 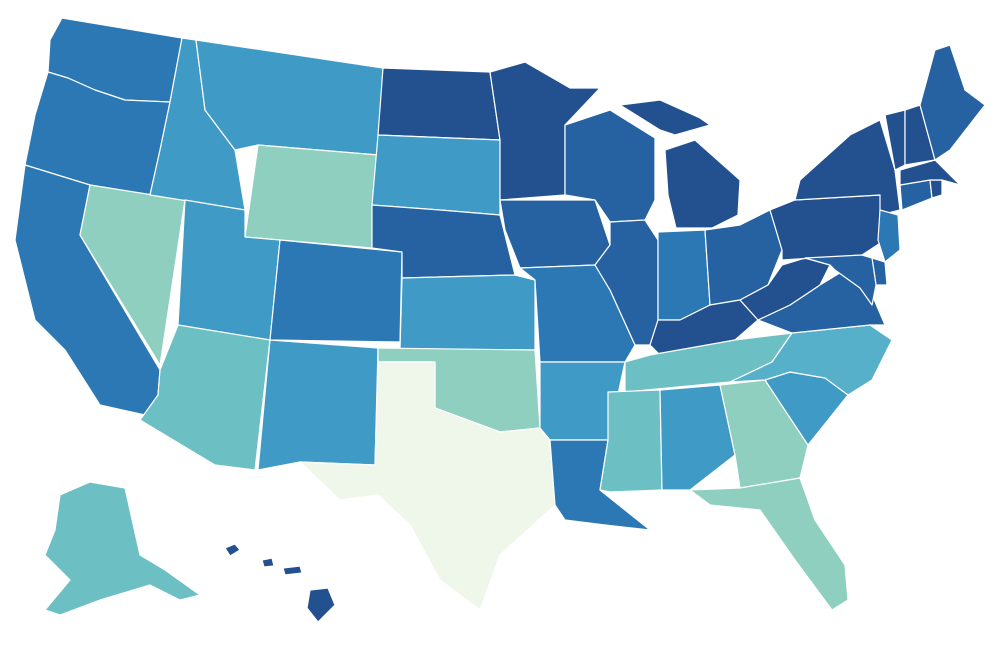 What do you see at coordinates (697, 437) in the screenshot?
I see `state-al` at bounding box center [697, 437].